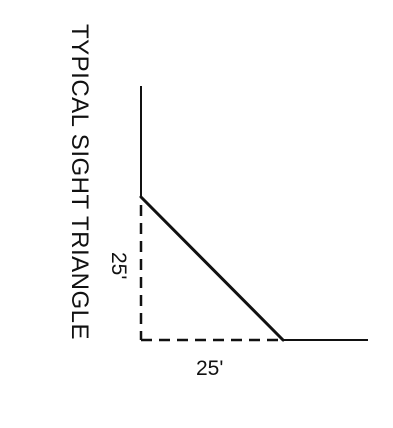 This screenshot has height=428, width=393. Describe the element at coordinates (118, 265) in the screenshot. I see `vertical-dimension-label: 25'` at that location.